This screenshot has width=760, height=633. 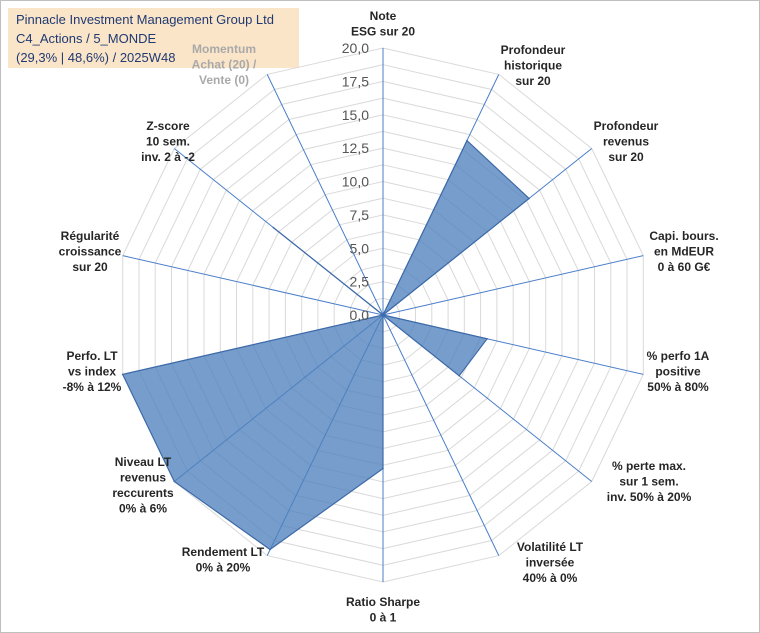 I want to click on category-label-line: Momentum, so click(x=224, y=49).